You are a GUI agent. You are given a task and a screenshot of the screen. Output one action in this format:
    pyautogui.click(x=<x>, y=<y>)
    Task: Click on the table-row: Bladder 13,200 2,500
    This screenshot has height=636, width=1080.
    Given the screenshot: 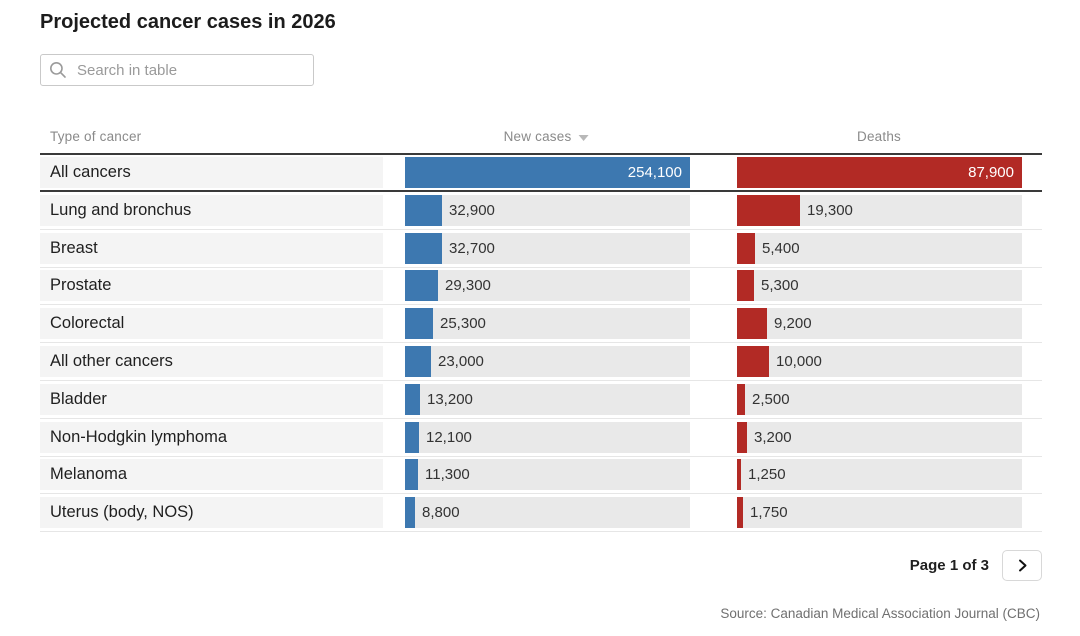 What is the action you would take?
    pyautogui.click(x=541, y=400)
    